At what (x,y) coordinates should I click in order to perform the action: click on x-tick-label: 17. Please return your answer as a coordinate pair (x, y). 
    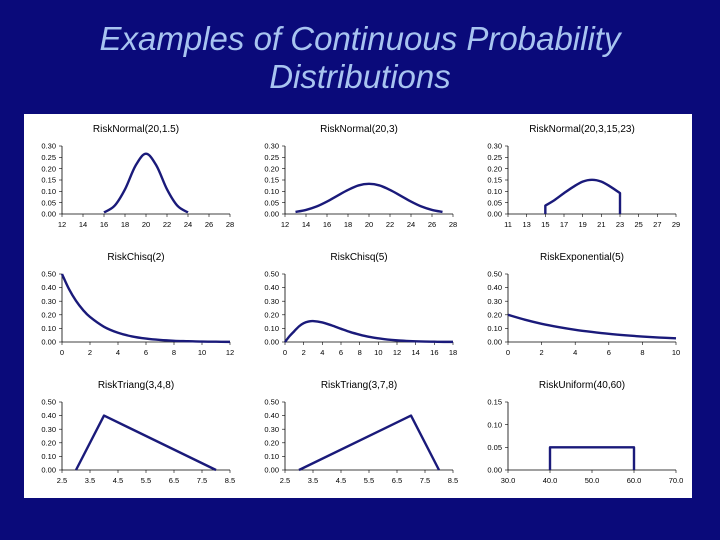
    Looking at the image, I should click on (564, 224).